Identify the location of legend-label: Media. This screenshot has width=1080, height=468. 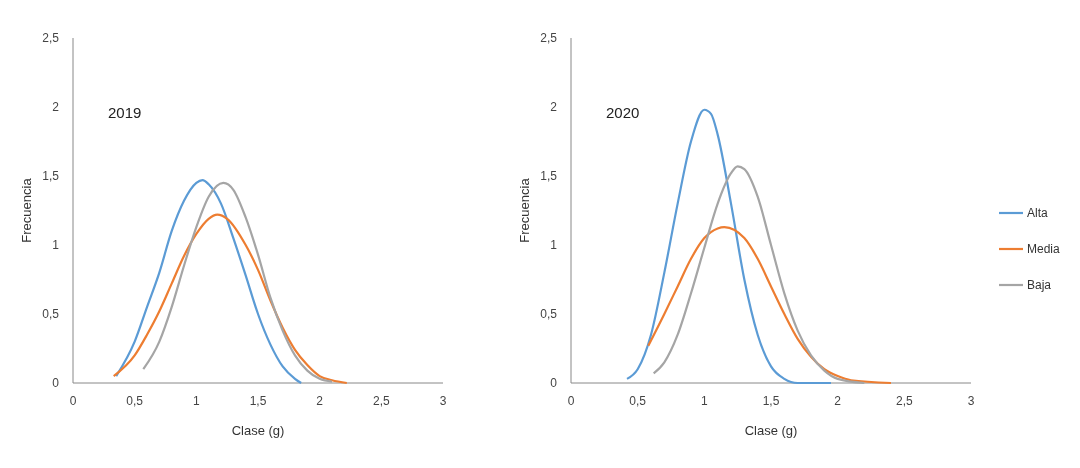
(1044, 249).